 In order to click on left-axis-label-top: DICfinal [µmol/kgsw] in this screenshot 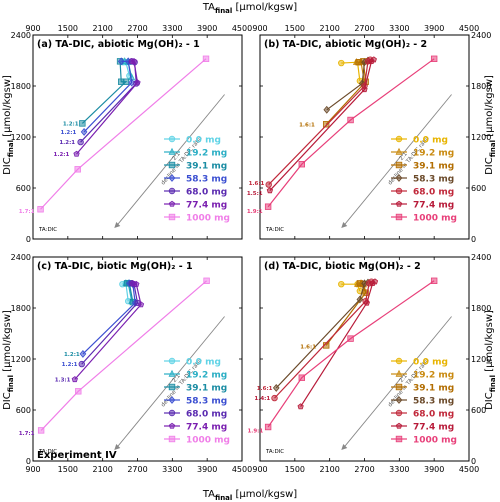, I will do `click(8, 125)`.